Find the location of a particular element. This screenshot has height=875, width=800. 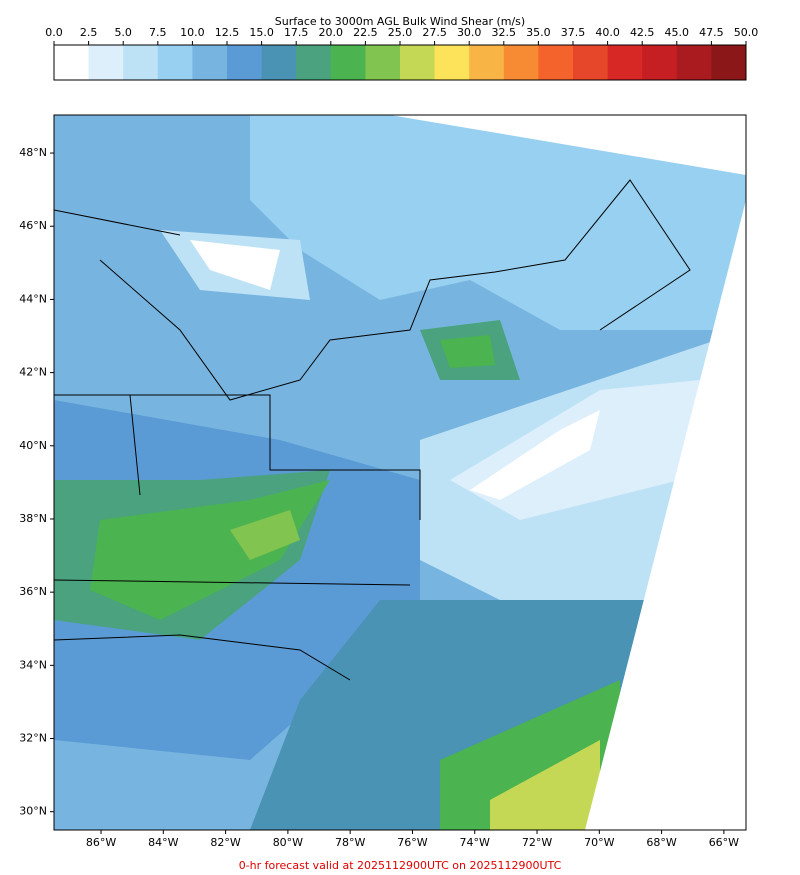

colorbar-tick-label: 12.5 is located at coordinates (227, 32).